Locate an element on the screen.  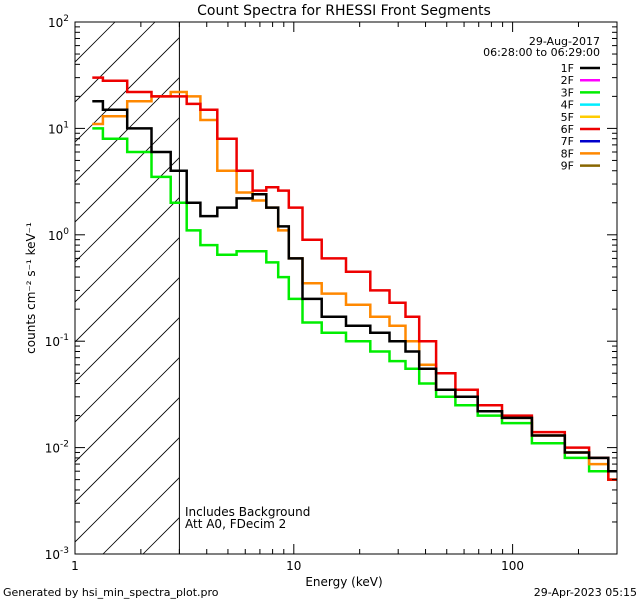
y-tick-label: 10¹ is located at coordinates (58, 128).